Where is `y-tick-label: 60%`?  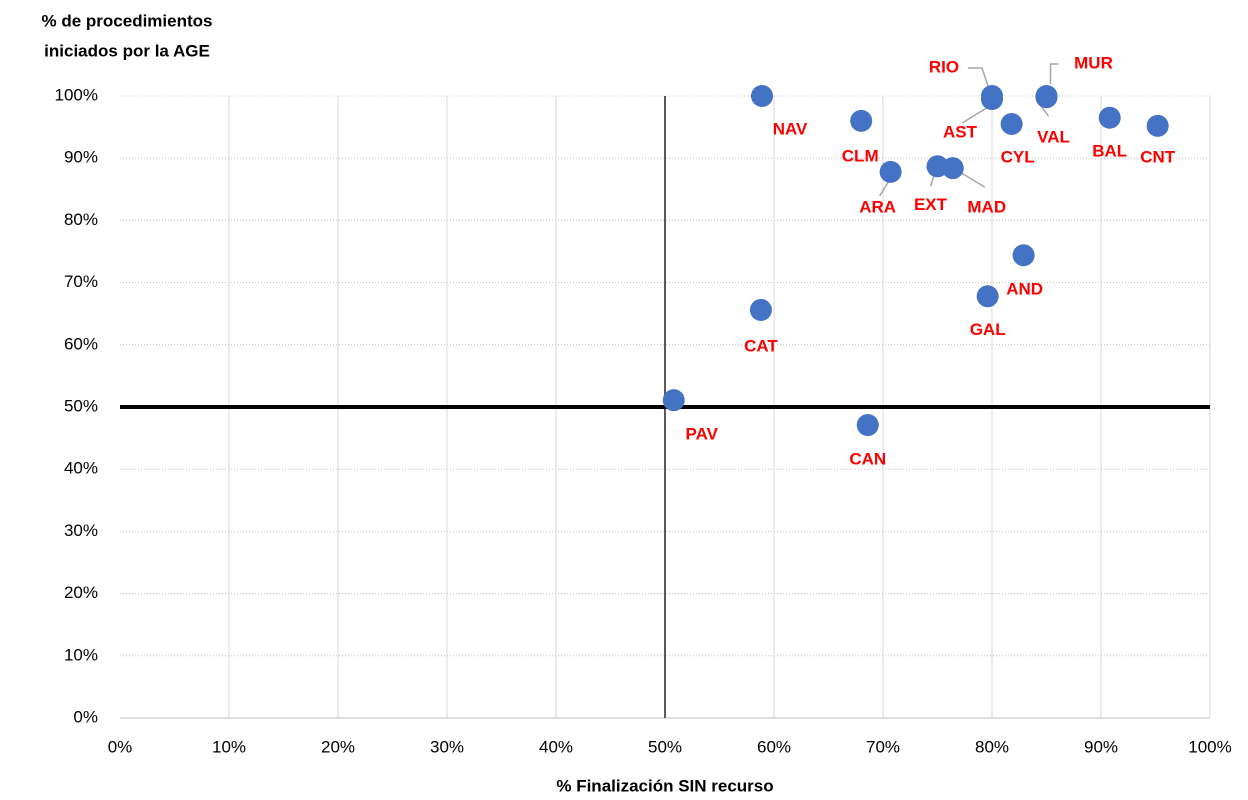 y-tick-label: 60% is located at coordinates (81, 343).